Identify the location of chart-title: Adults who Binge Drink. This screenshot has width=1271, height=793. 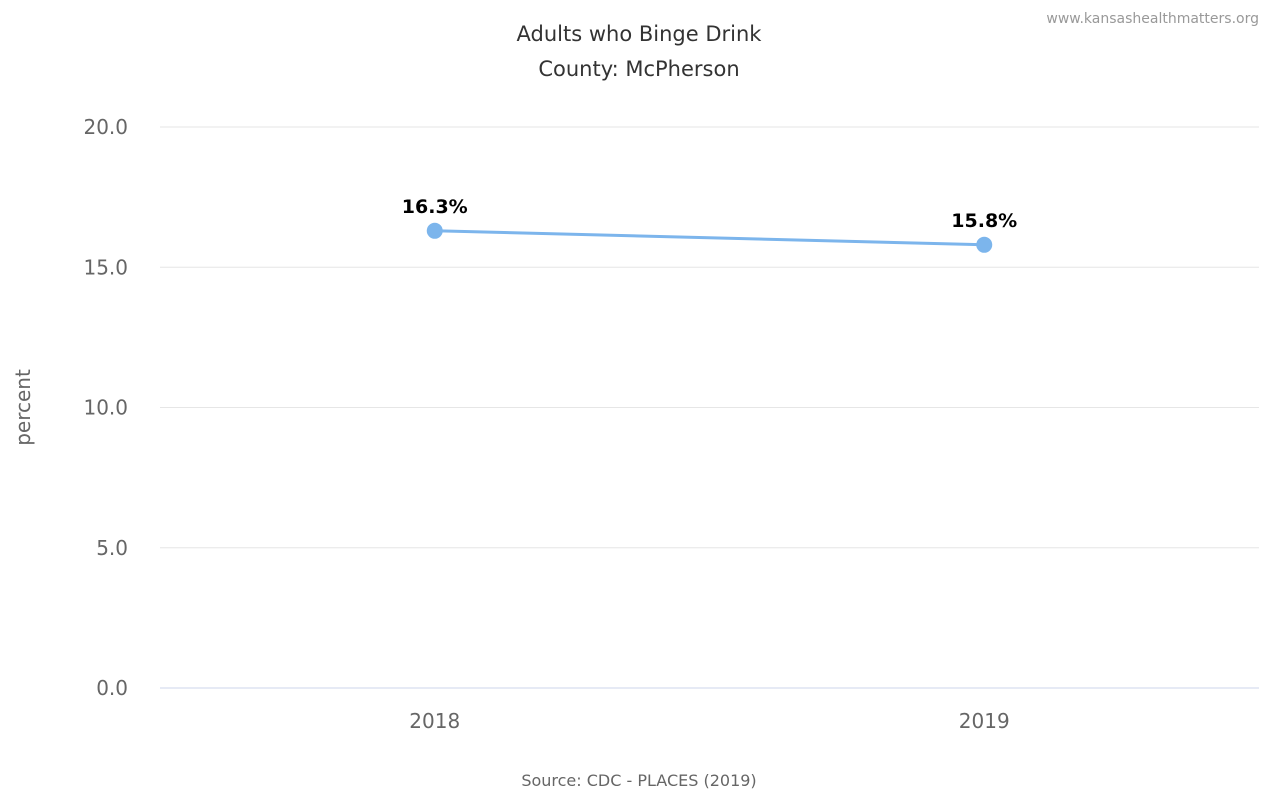
(640, 34).